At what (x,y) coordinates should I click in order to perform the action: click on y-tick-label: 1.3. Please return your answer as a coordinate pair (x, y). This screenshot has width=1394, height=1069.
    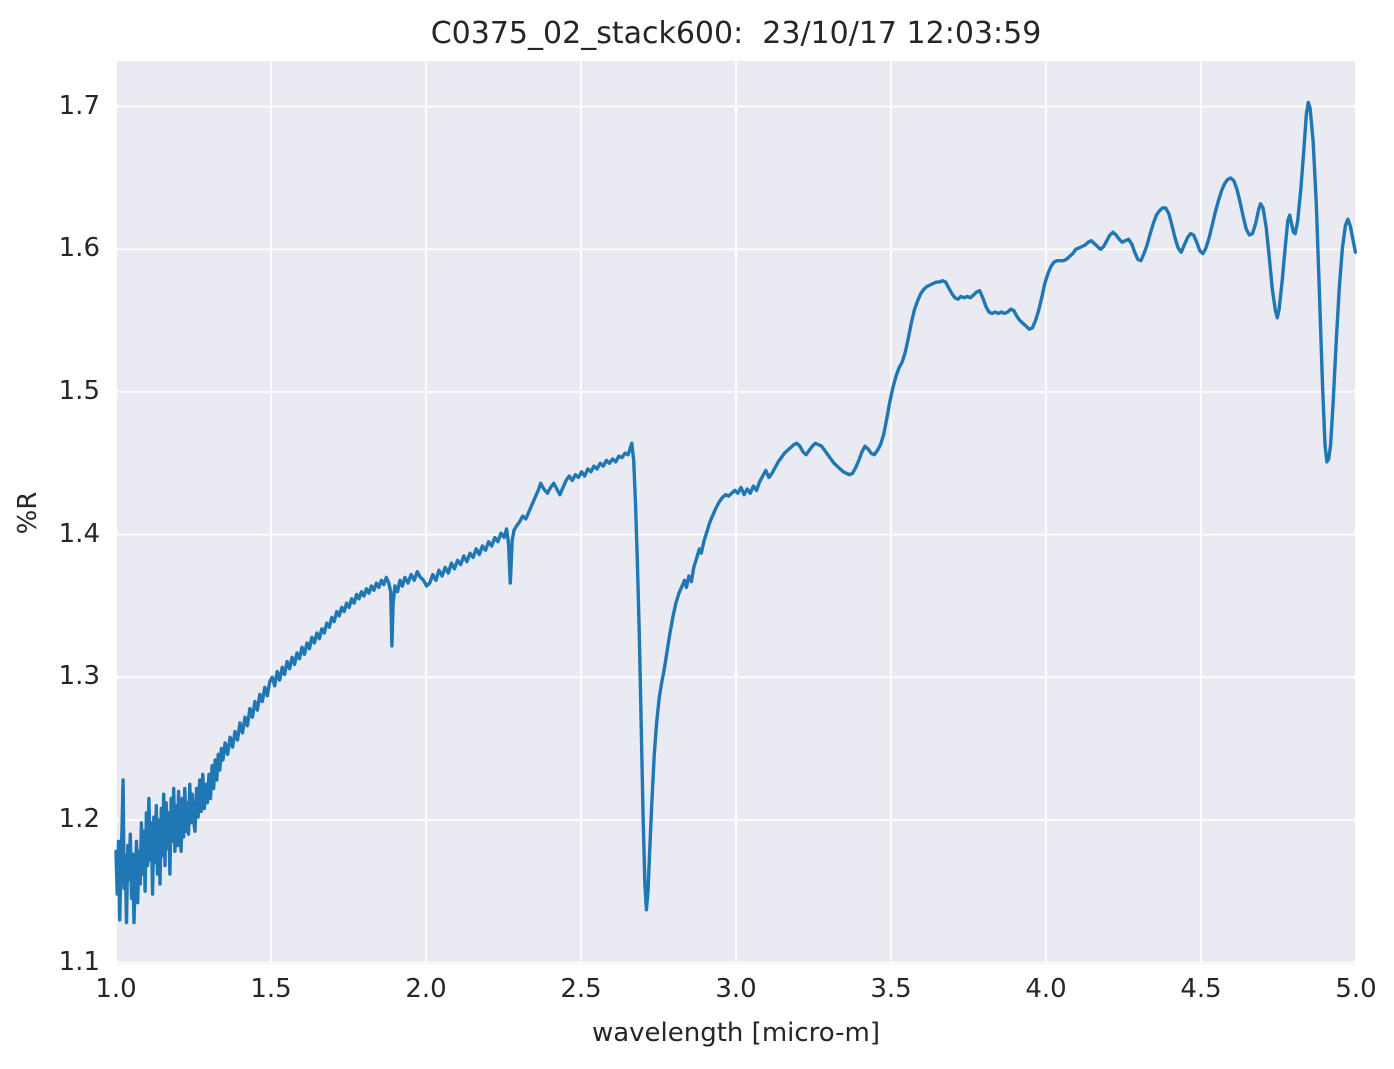
    Looking at the image, I should click on (79, 676).